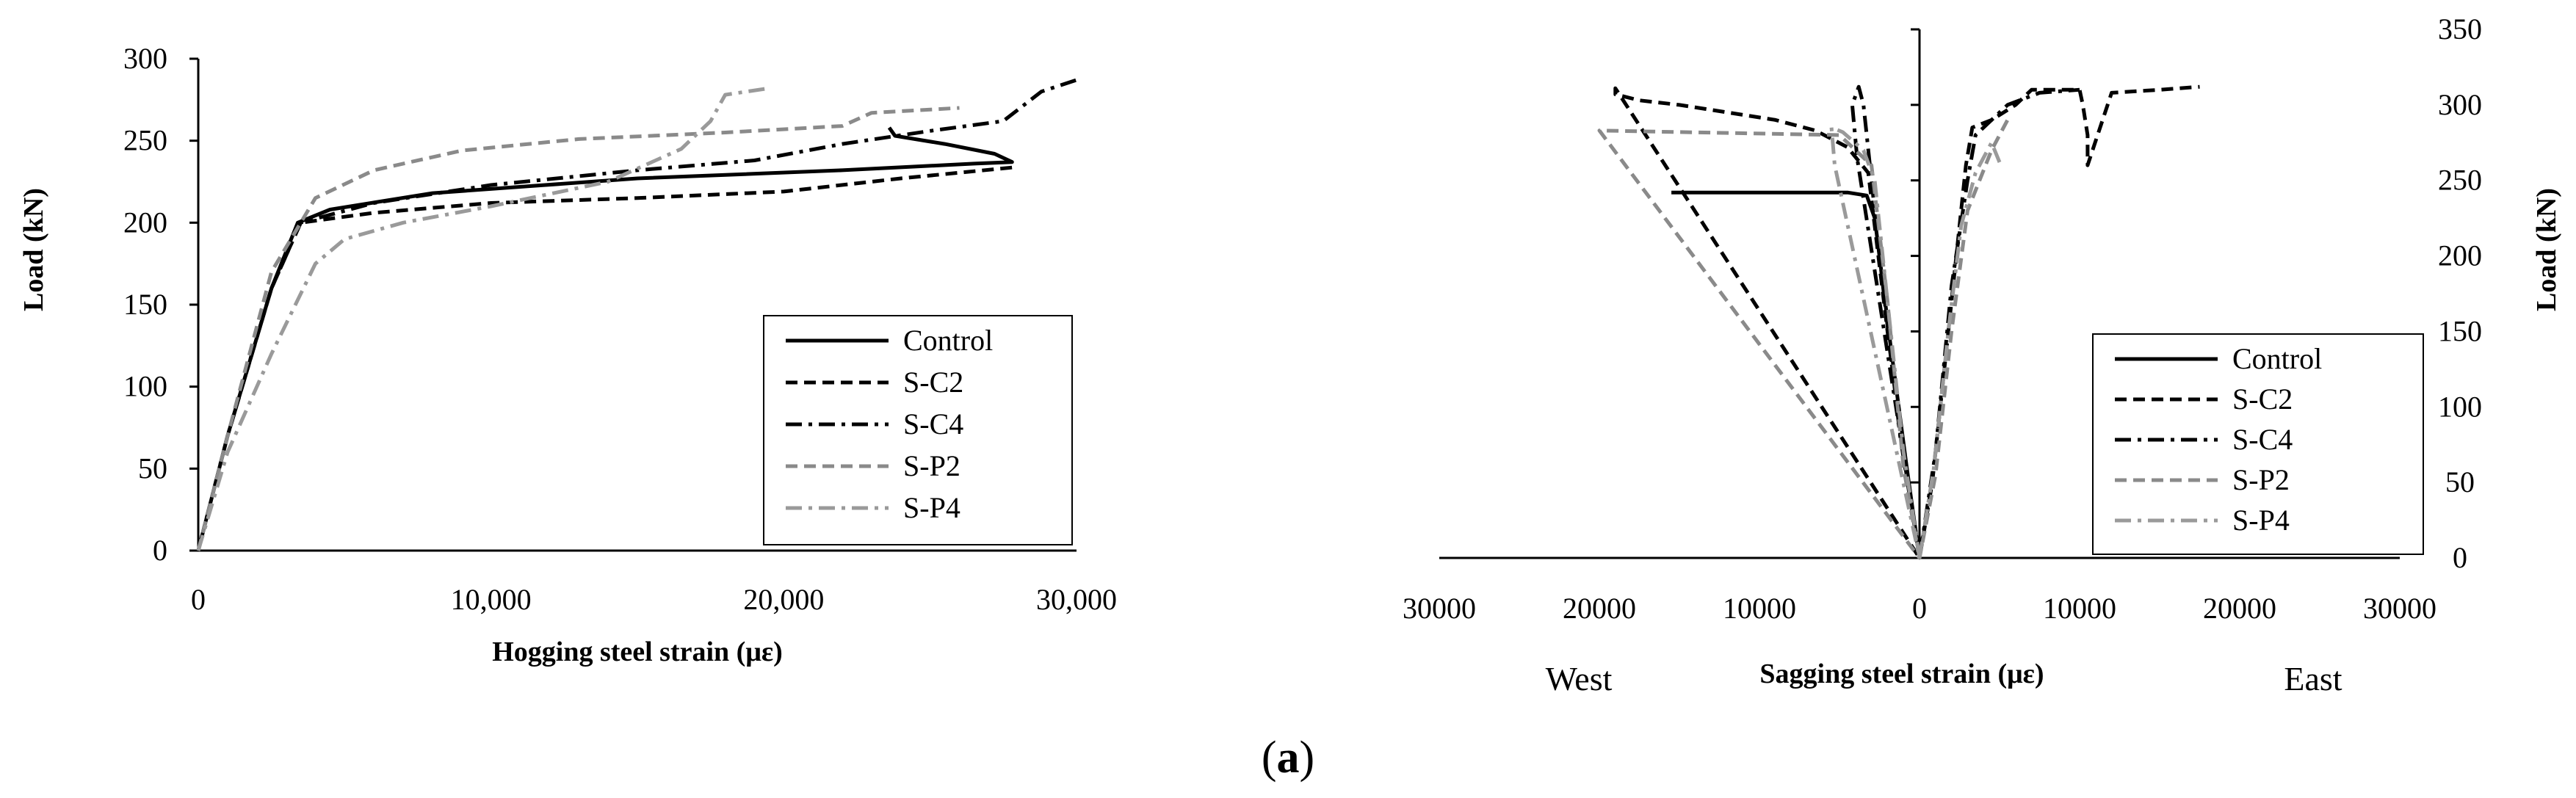  I want to click on caption-close-paren: ), so click(1307, 758).